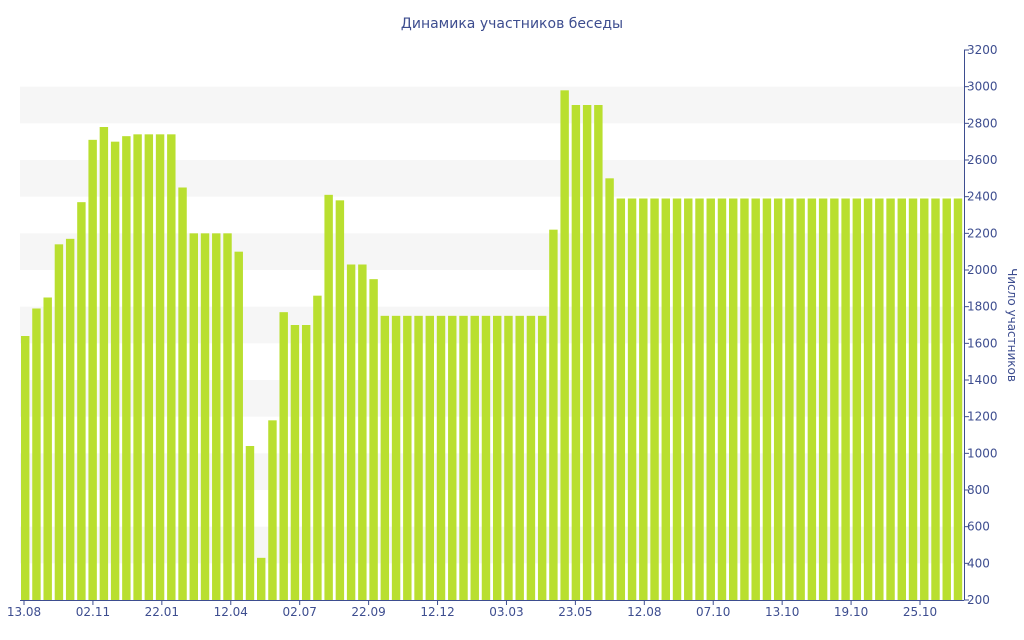 This screenshot has width=1024, height=640. I want to click on x-tick-label: 23.05, so click(575, 612).